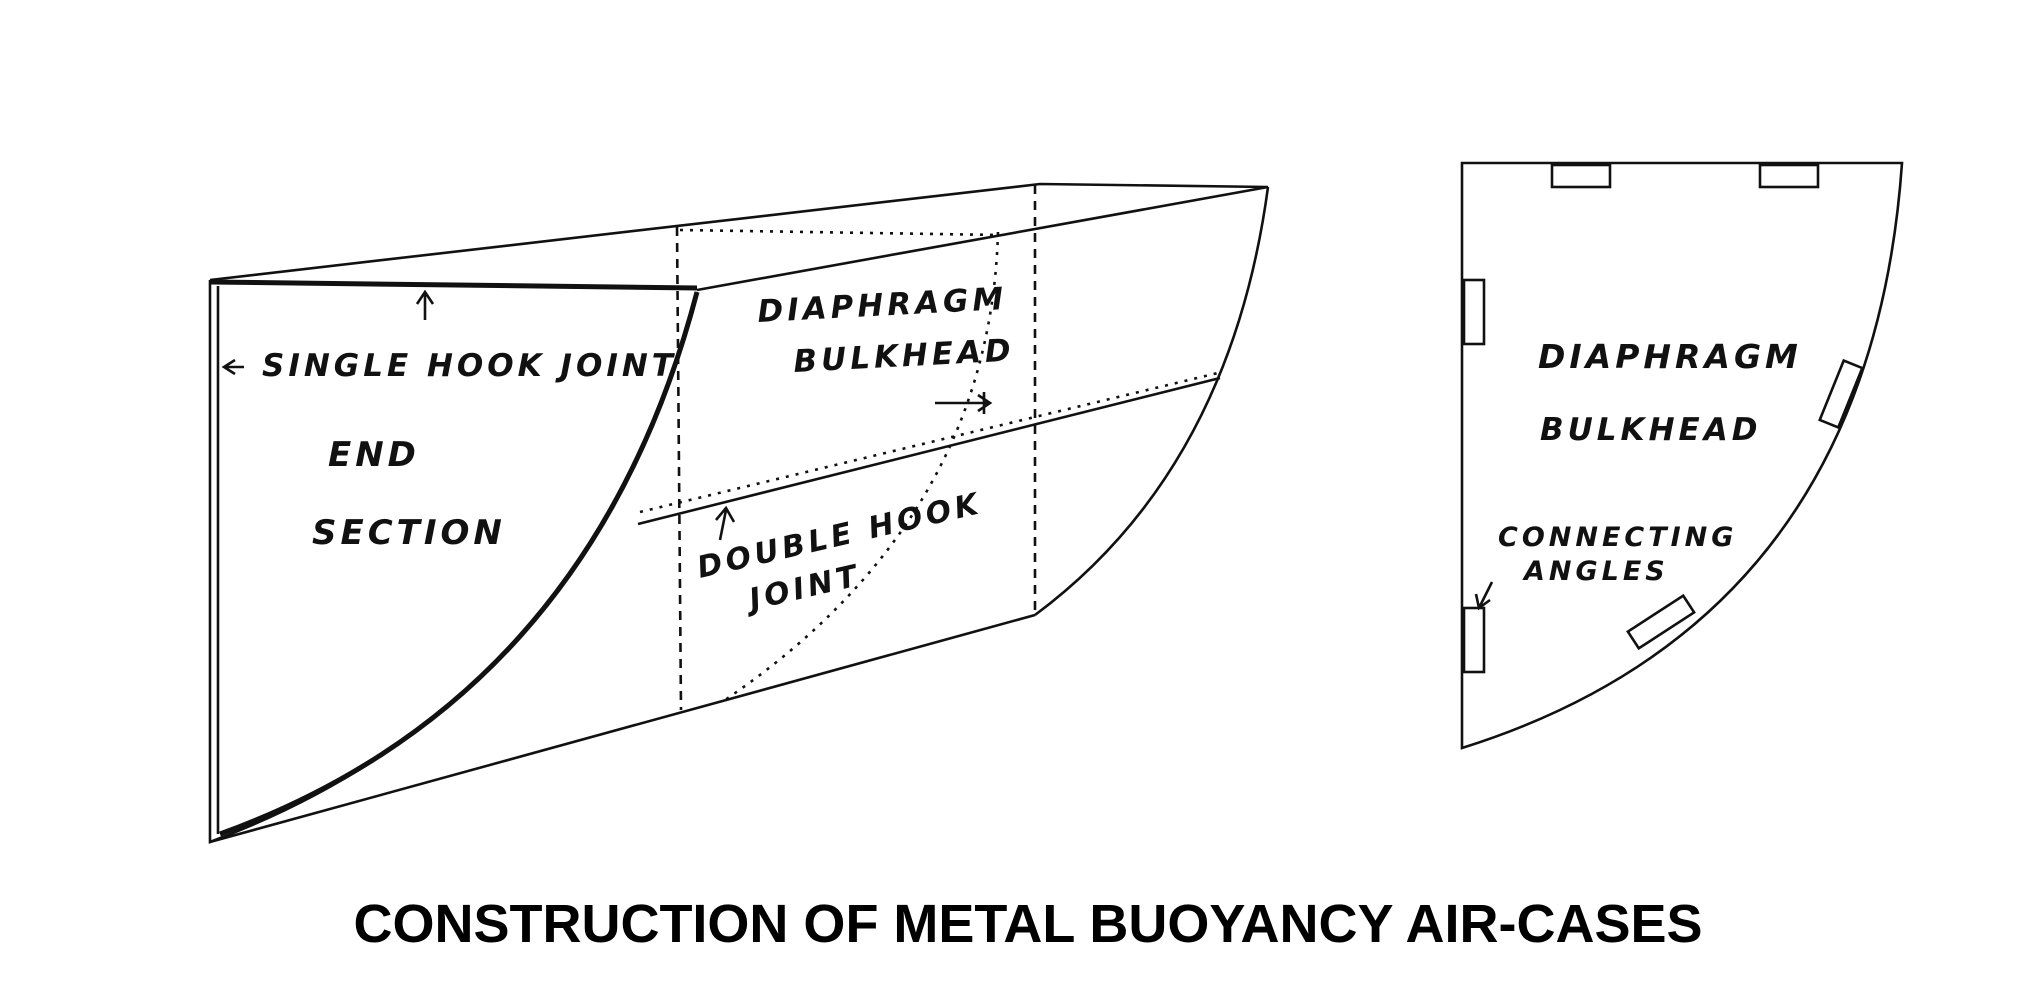 The width and height of the screenshot is (2040, 1000). Describe the element at coordinates (840, 232) in the screenshot. I see `bulkhead-top-hidden` at that location.